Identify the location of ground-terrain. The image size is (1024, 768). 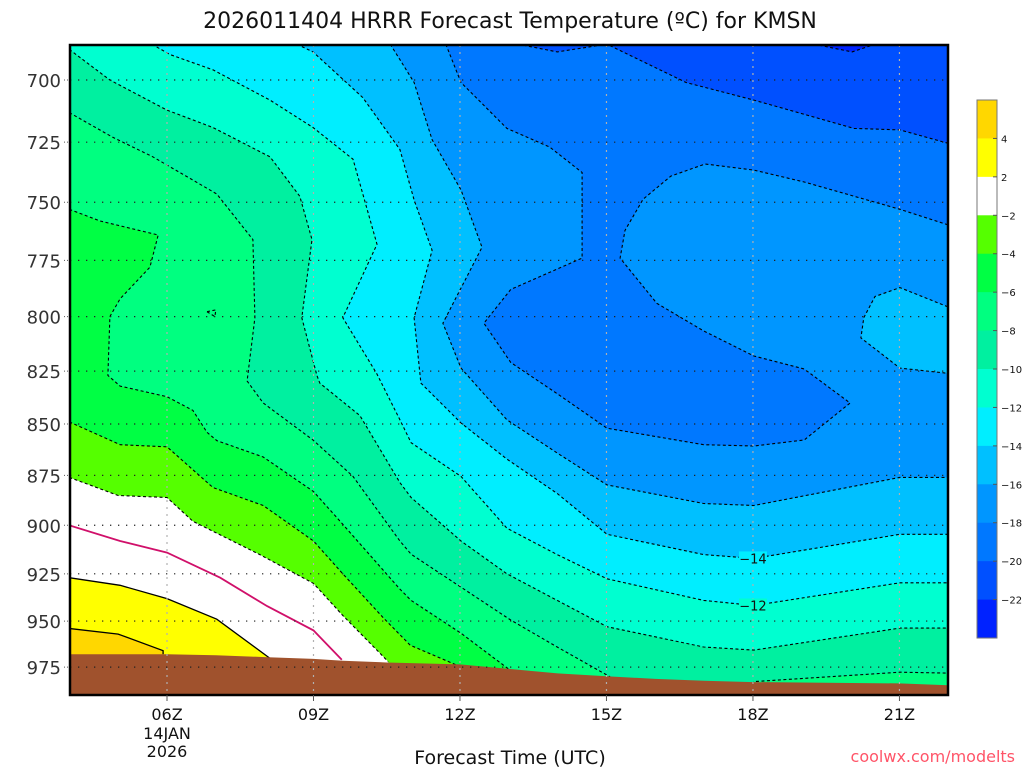
(509, 674).